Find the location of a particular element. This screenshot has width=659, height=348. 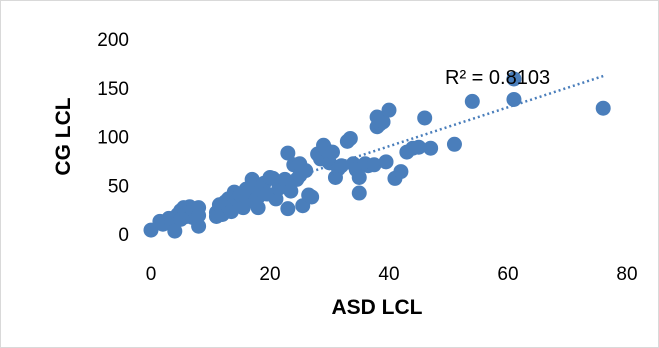

y-tick-label: 0 is located at coordinates (123, 235).